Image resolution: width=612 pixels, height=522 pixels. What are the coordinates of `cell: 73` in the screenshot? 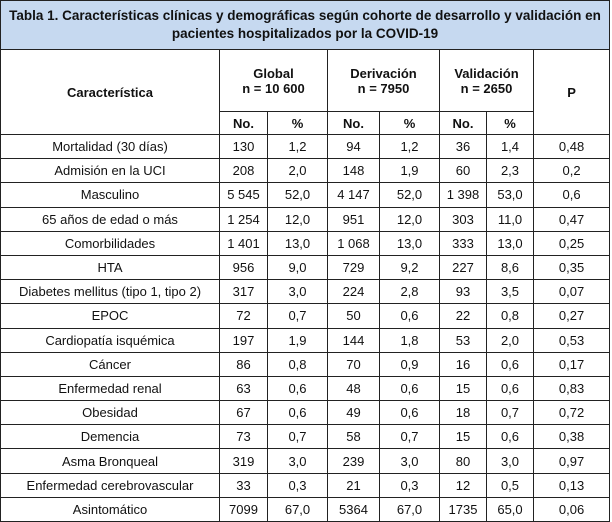 It's located at (243, 437).